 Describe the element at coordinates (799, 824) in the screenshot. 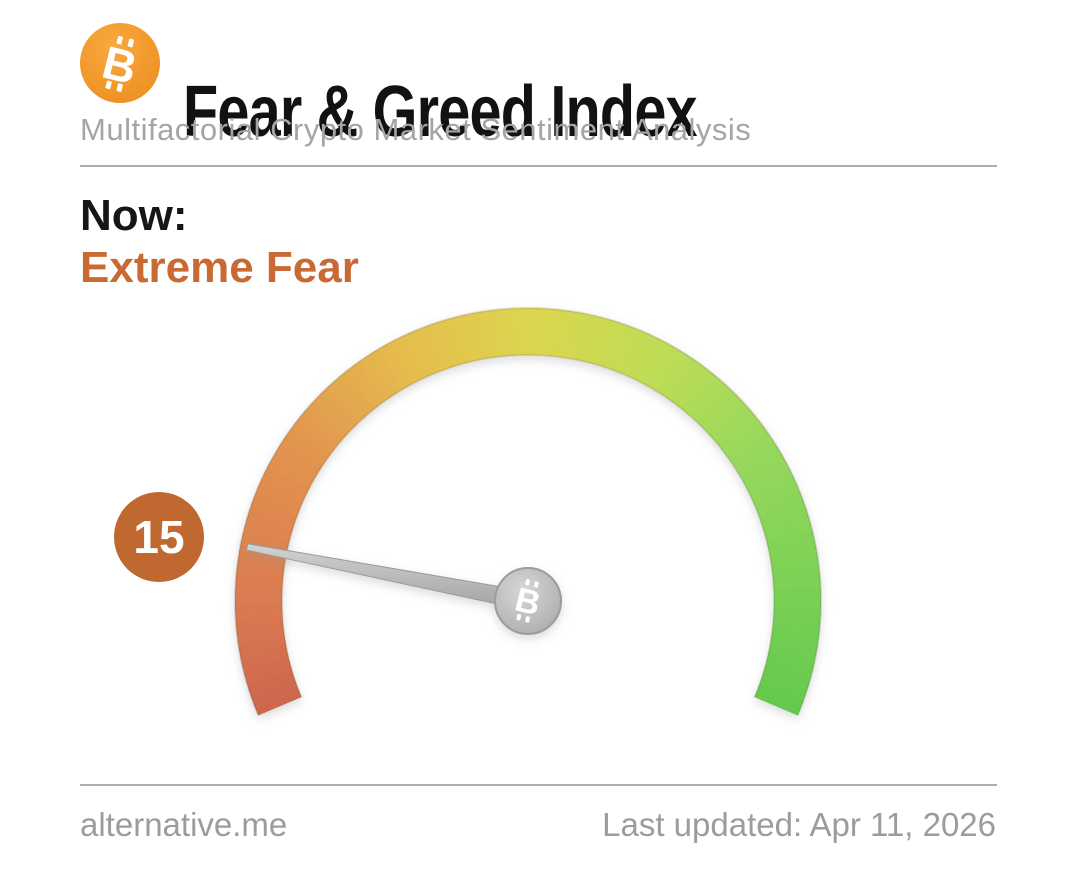

I see `last-updated-label: Last updated: Apr 11, 2026` at that location.